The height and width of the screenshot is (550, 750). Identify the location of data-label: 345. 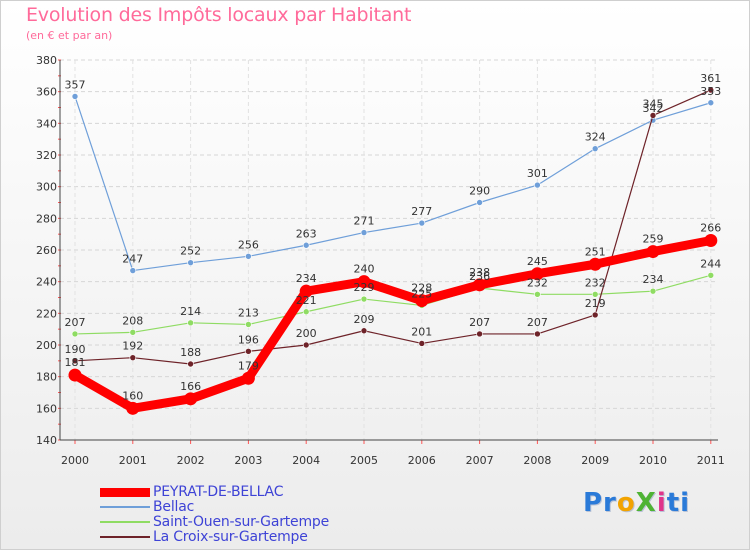
(653, 103).